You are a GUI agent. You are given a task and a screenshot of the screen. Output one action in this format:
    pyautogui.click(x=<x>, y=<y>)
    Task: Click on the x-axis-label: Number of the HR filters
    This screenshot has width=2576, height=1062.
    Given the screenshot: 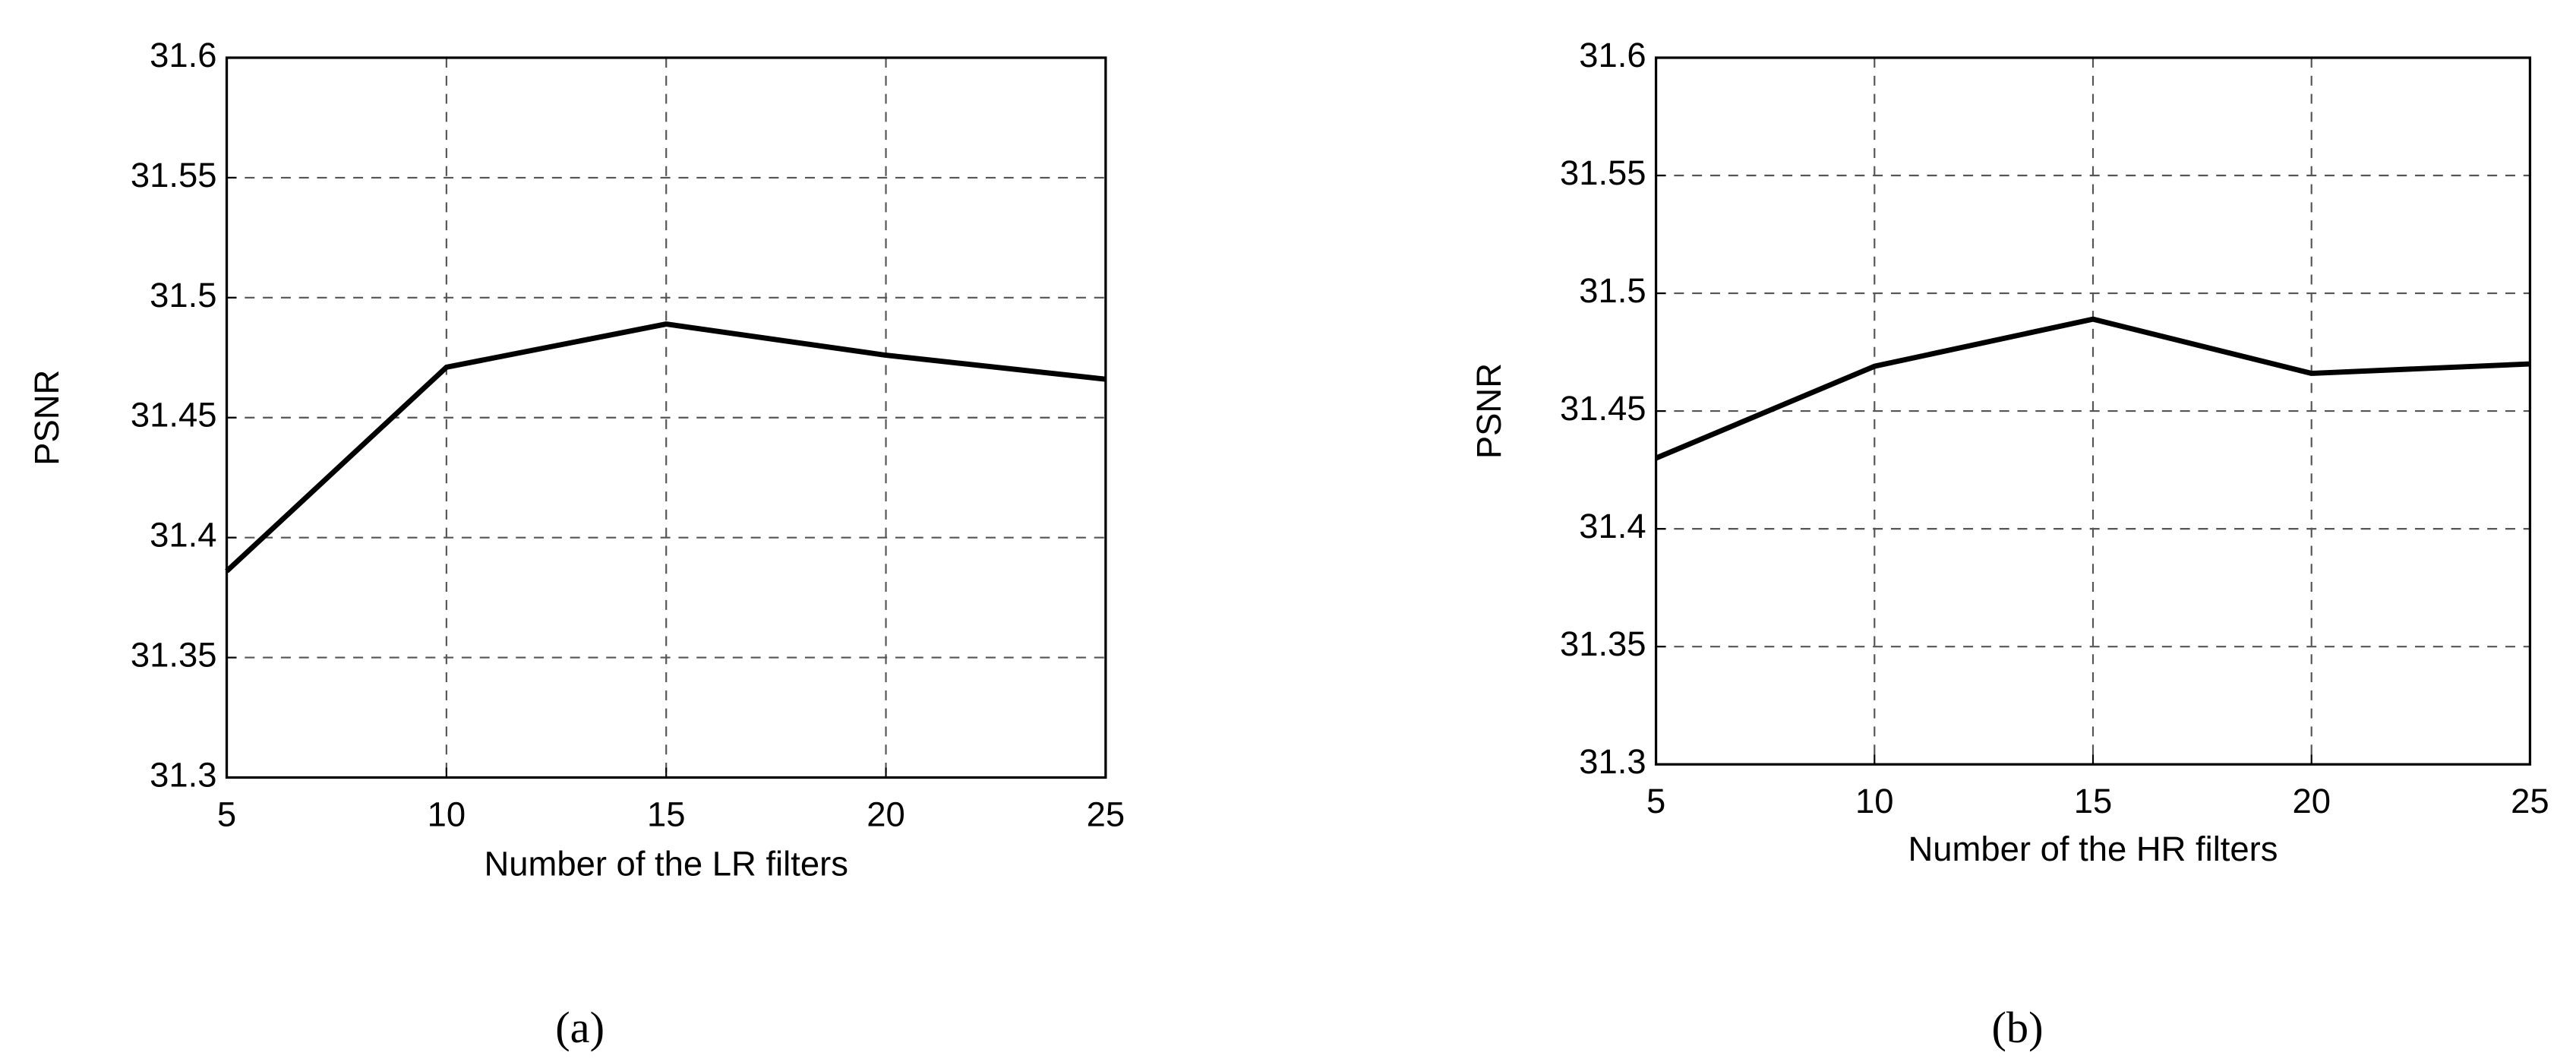 What is the action you would take?
    pyautogui.click(x=2093, y=849)
    